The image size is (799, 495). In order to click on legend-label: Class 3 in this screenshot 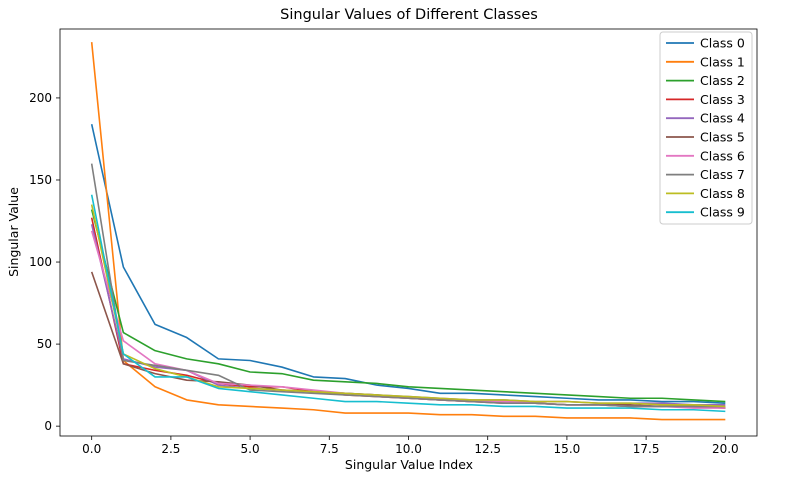, I will do `click(722, 99)`.